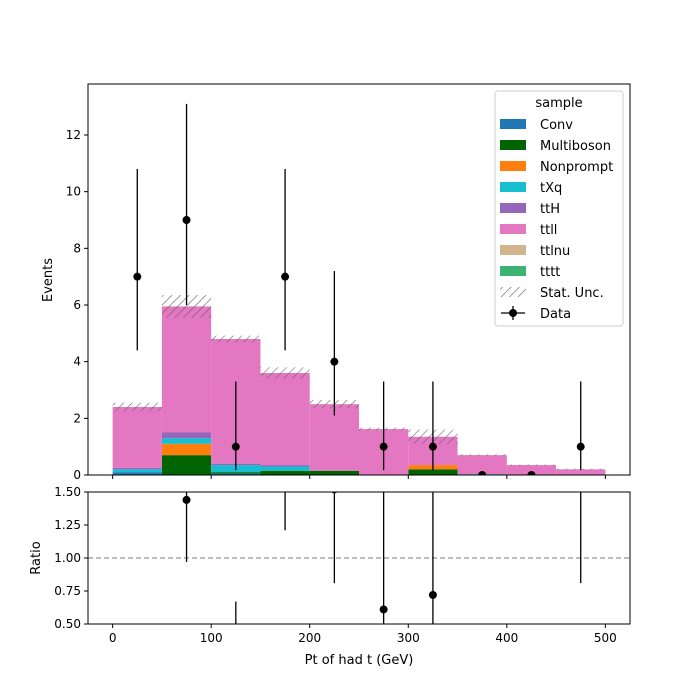 The height and width of the screenshot is (700, 700). I want to click on x-tick-label-1: 100, so click(211, 638).